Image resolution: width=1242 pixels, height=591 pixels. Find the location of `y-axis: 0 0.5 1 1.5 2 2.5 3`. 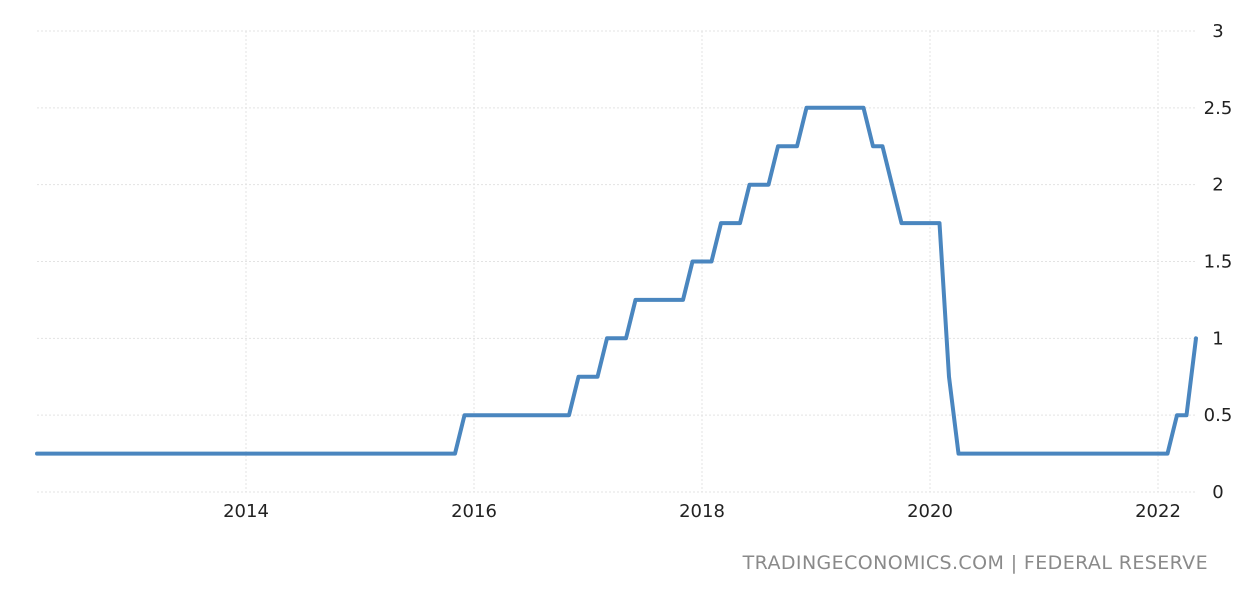

y-axis: 0 0.5 1 1.5 2 2.5 3 is located at coordinates (1218, 262).